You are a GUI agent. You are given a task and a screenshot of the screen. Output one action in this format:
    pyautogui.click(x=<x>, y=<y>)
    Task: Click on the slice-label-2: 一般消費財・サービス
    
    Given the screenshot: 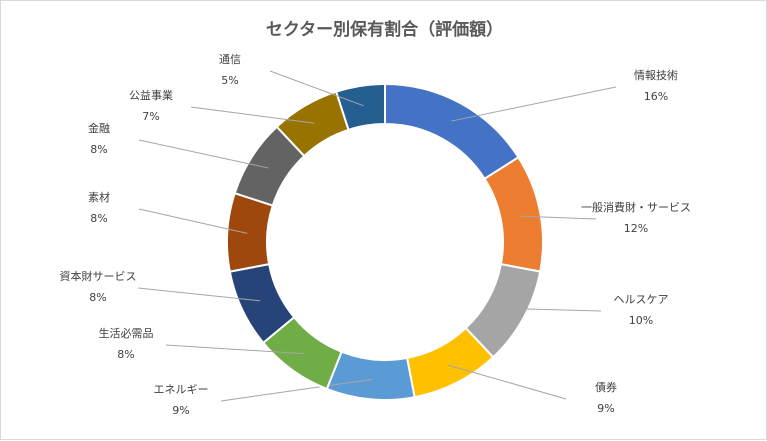 What is the action you would take?
    pyautogui.click(x=636, y=207)
    